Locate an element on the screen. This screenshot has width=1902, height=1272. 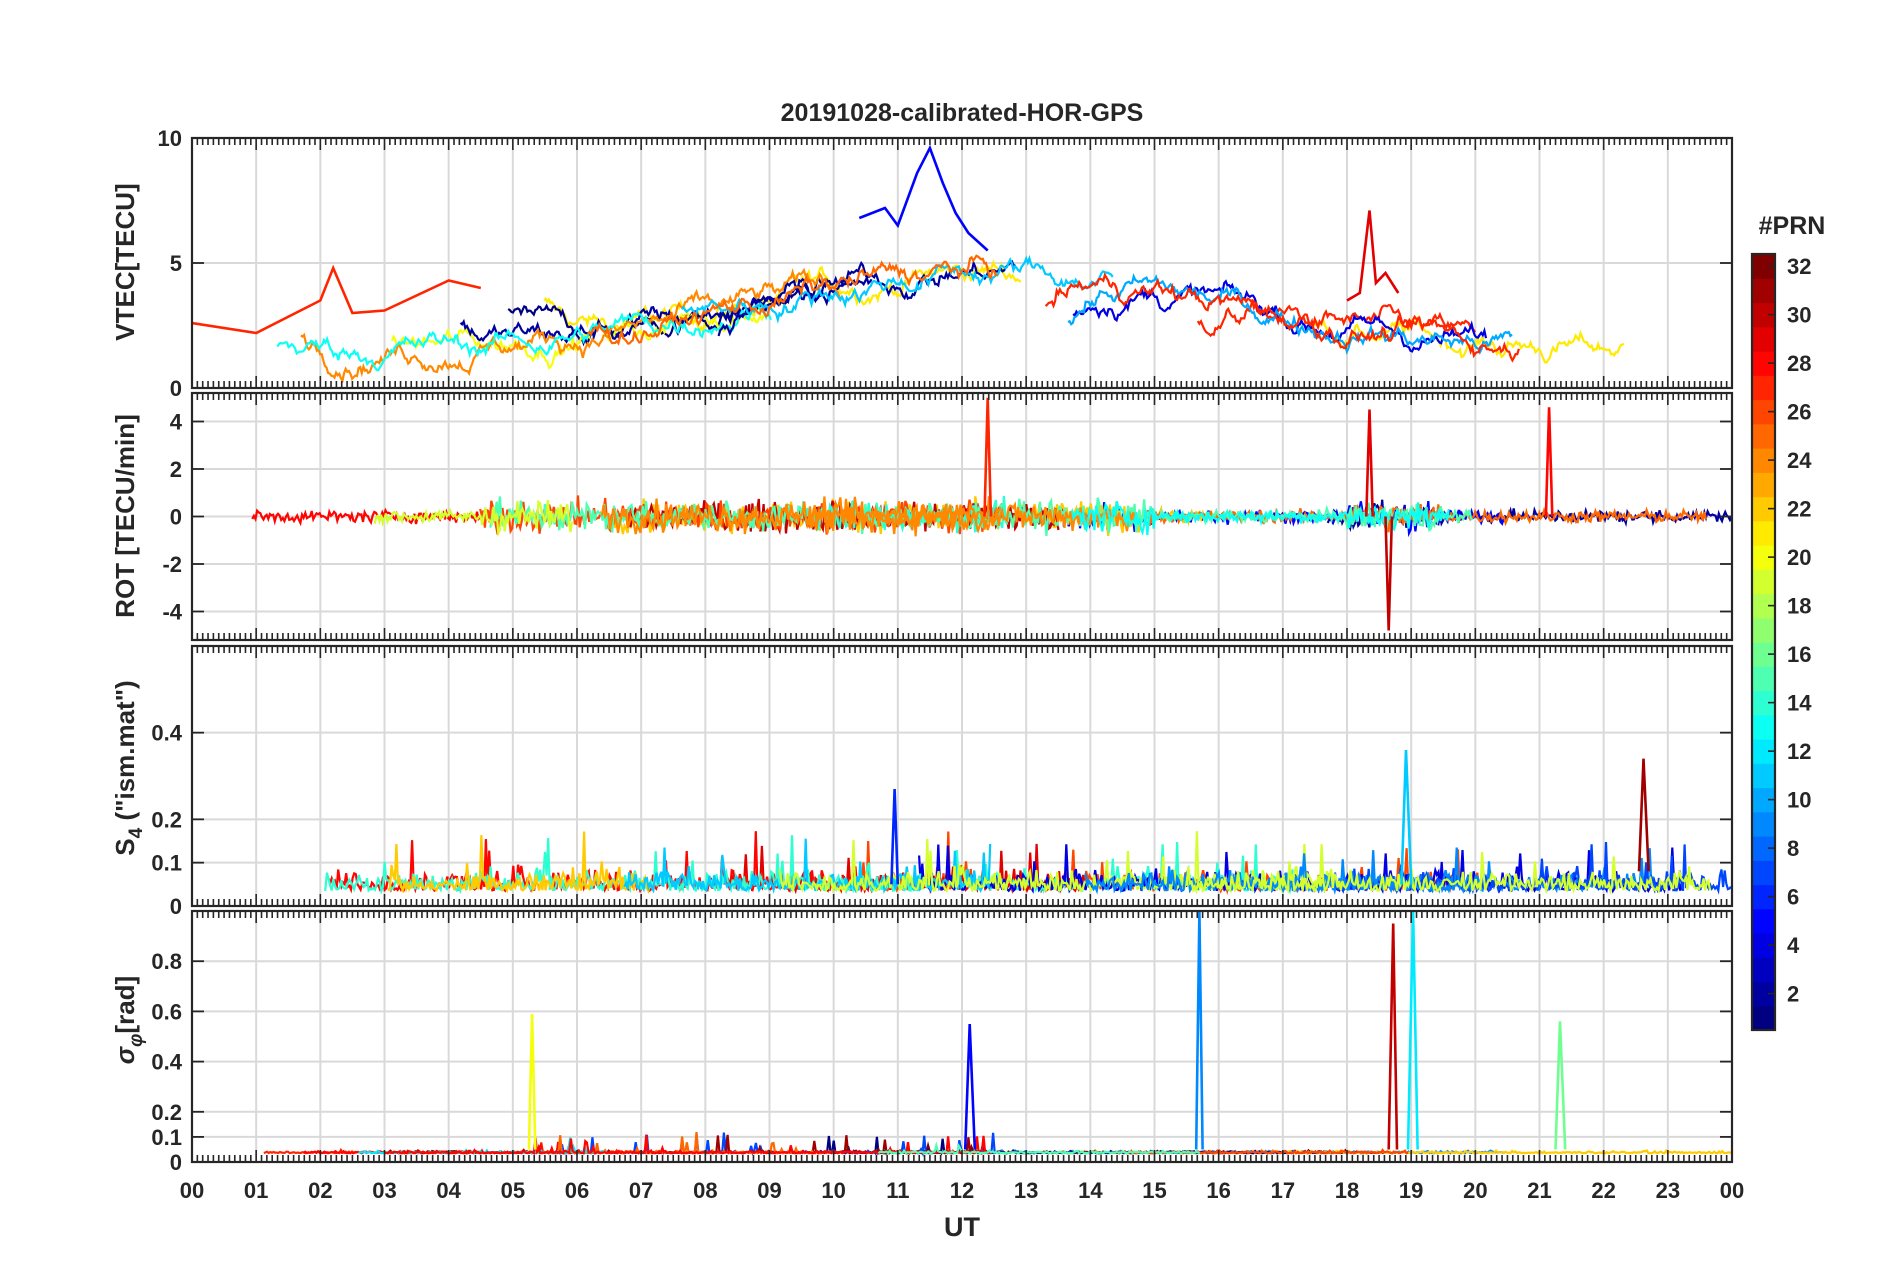
colorbar-tick-label: 26 is located at coordinates (1799, 412).